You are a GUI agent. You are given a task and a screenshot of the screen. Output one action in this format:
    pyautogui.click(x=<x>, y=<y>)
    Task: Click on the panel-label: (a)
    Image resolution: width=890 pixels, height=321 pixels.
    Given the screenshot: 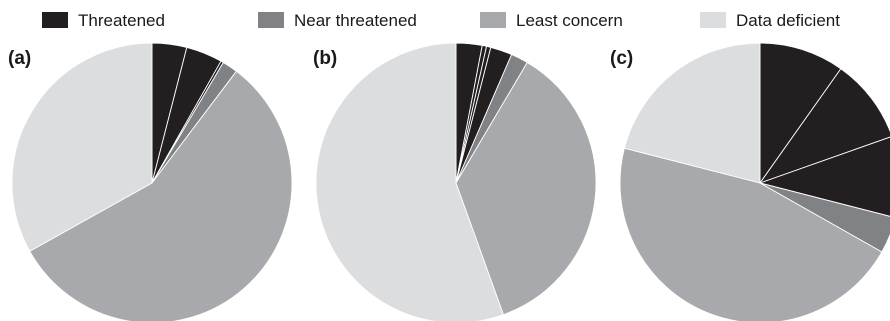 What is the action you would take?
    pyautogui.click(x=19, y=58)
    